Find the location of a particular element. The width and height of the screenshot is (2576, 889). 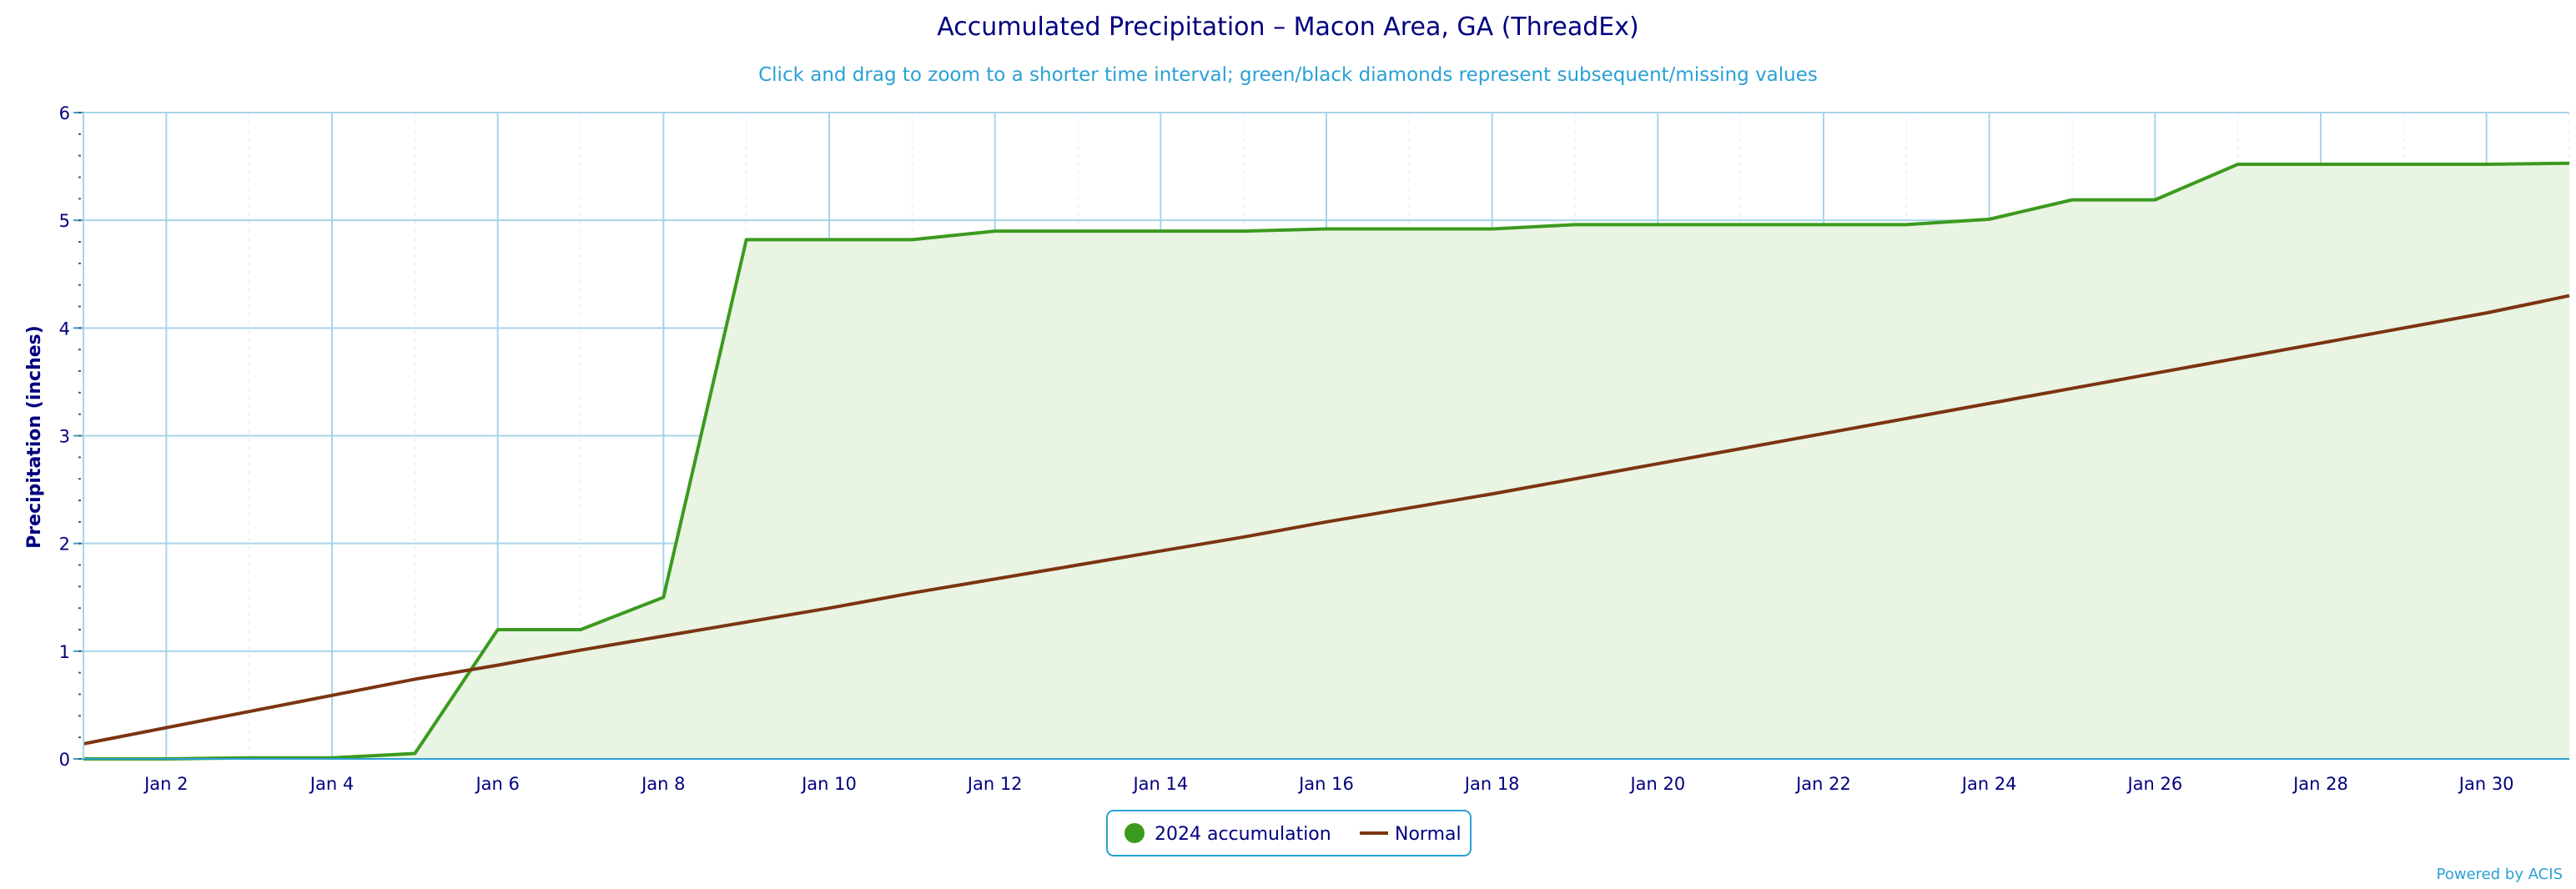

legend-item-normal: Normal is located at coordinates (1411, 834).